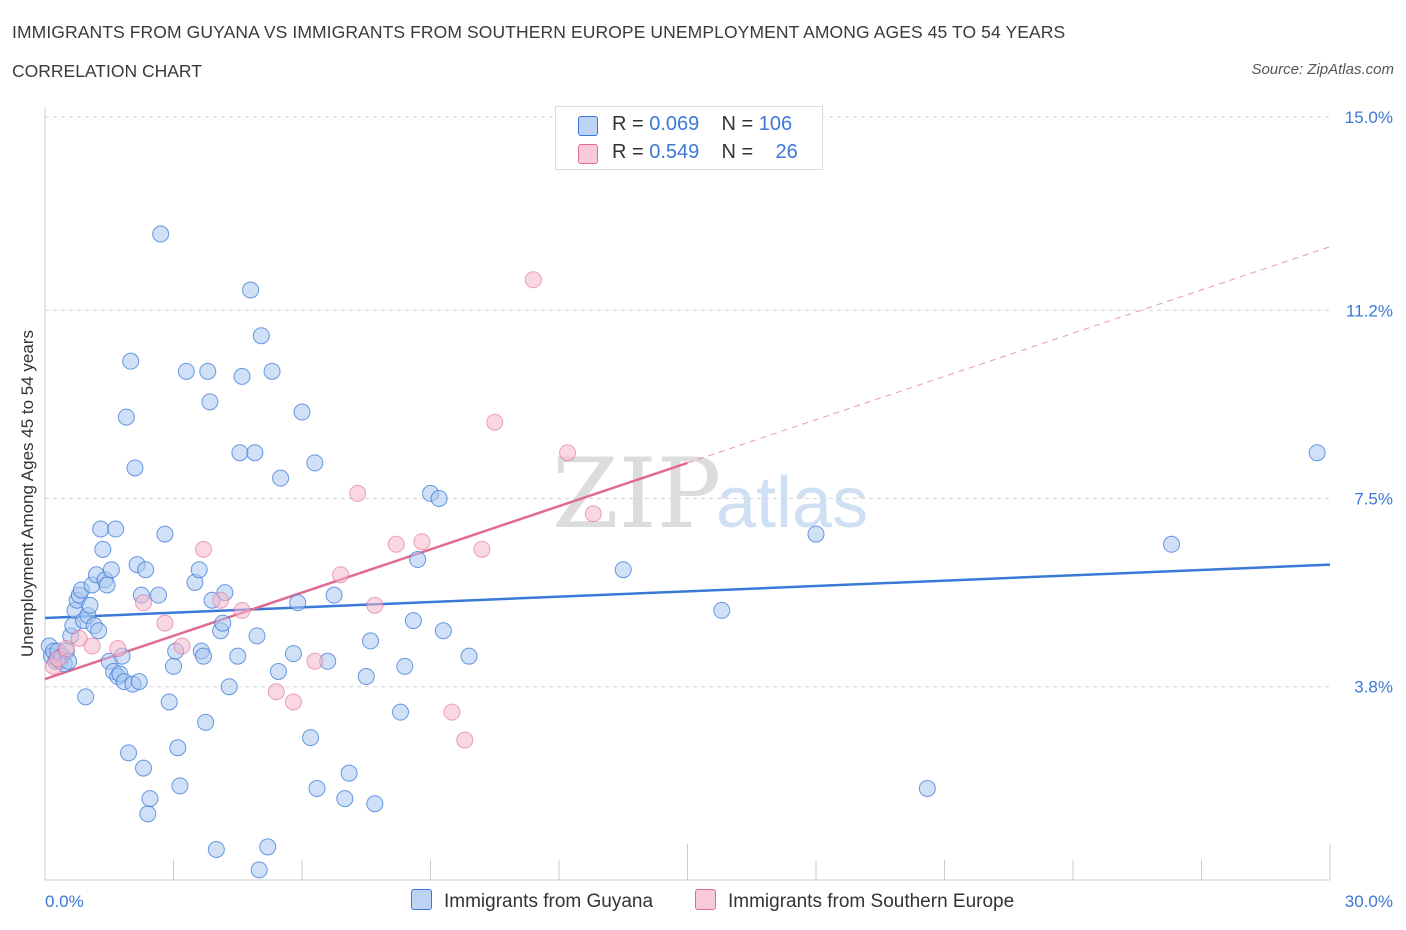 The image size is (1406, 930). I want to click on bottom-legend-guyana-label: Immigrants from Guyana, so click(549, 901).